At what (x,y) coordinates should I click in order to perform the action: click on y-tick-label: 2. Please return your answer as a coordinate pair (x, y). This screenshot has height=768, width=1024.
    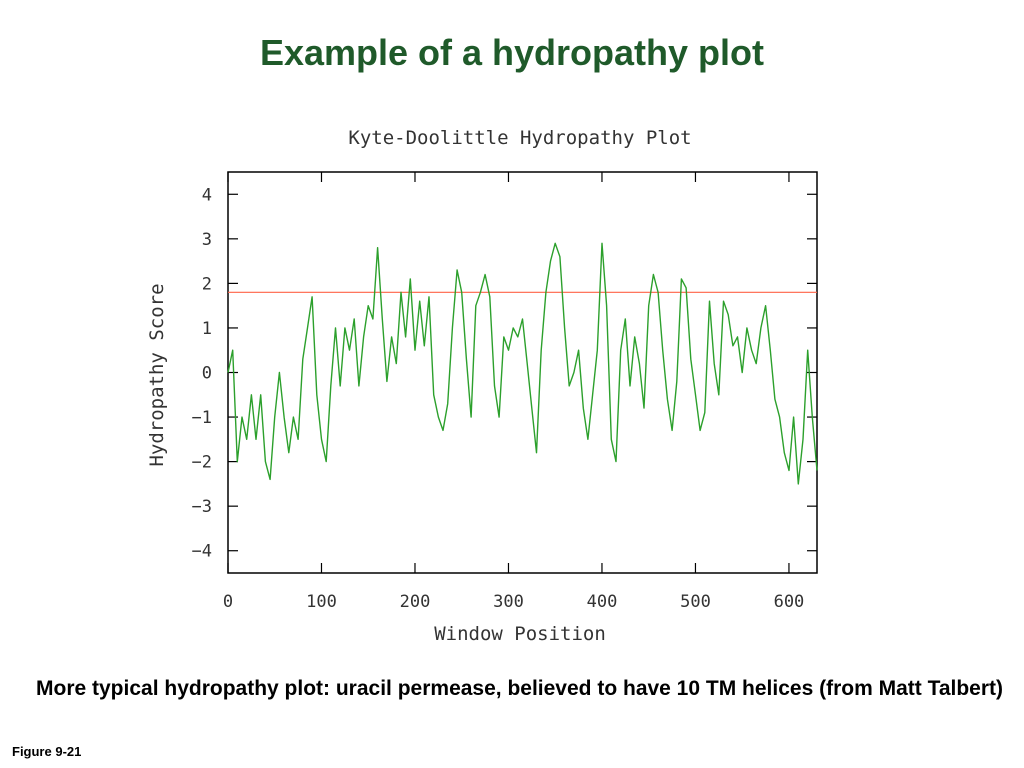
    Looking at the image, I should click on (207, 284).